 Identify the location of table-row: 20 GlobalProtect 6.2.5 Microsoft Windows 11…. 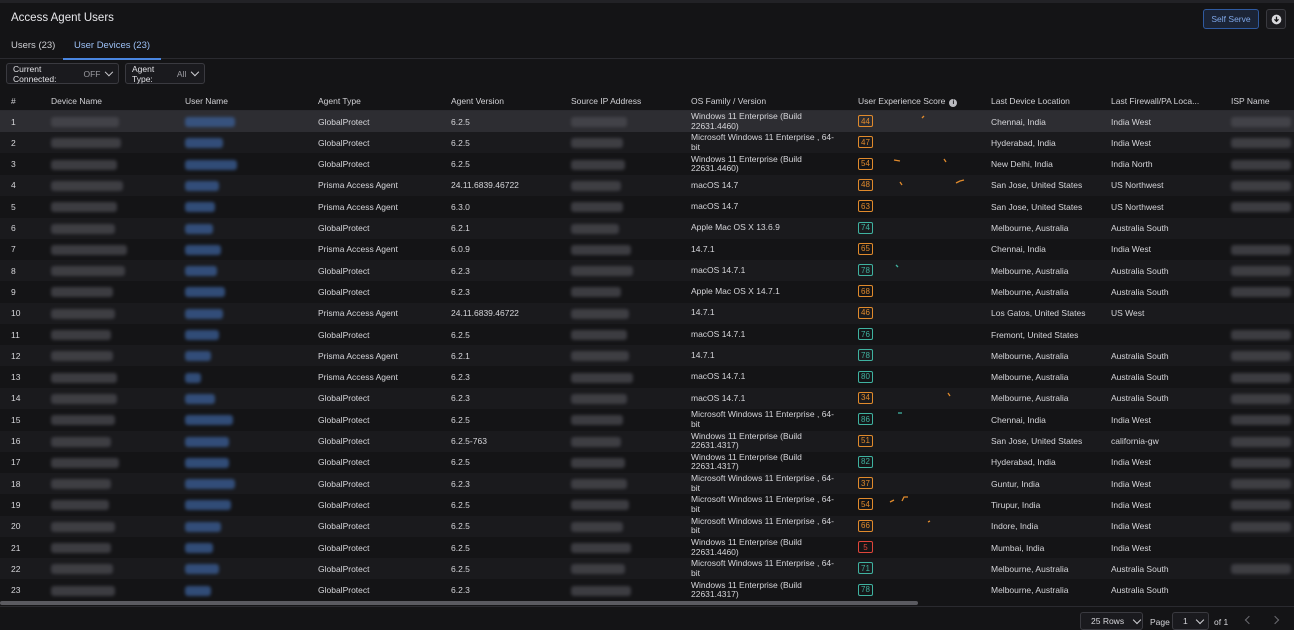
(647, 526).